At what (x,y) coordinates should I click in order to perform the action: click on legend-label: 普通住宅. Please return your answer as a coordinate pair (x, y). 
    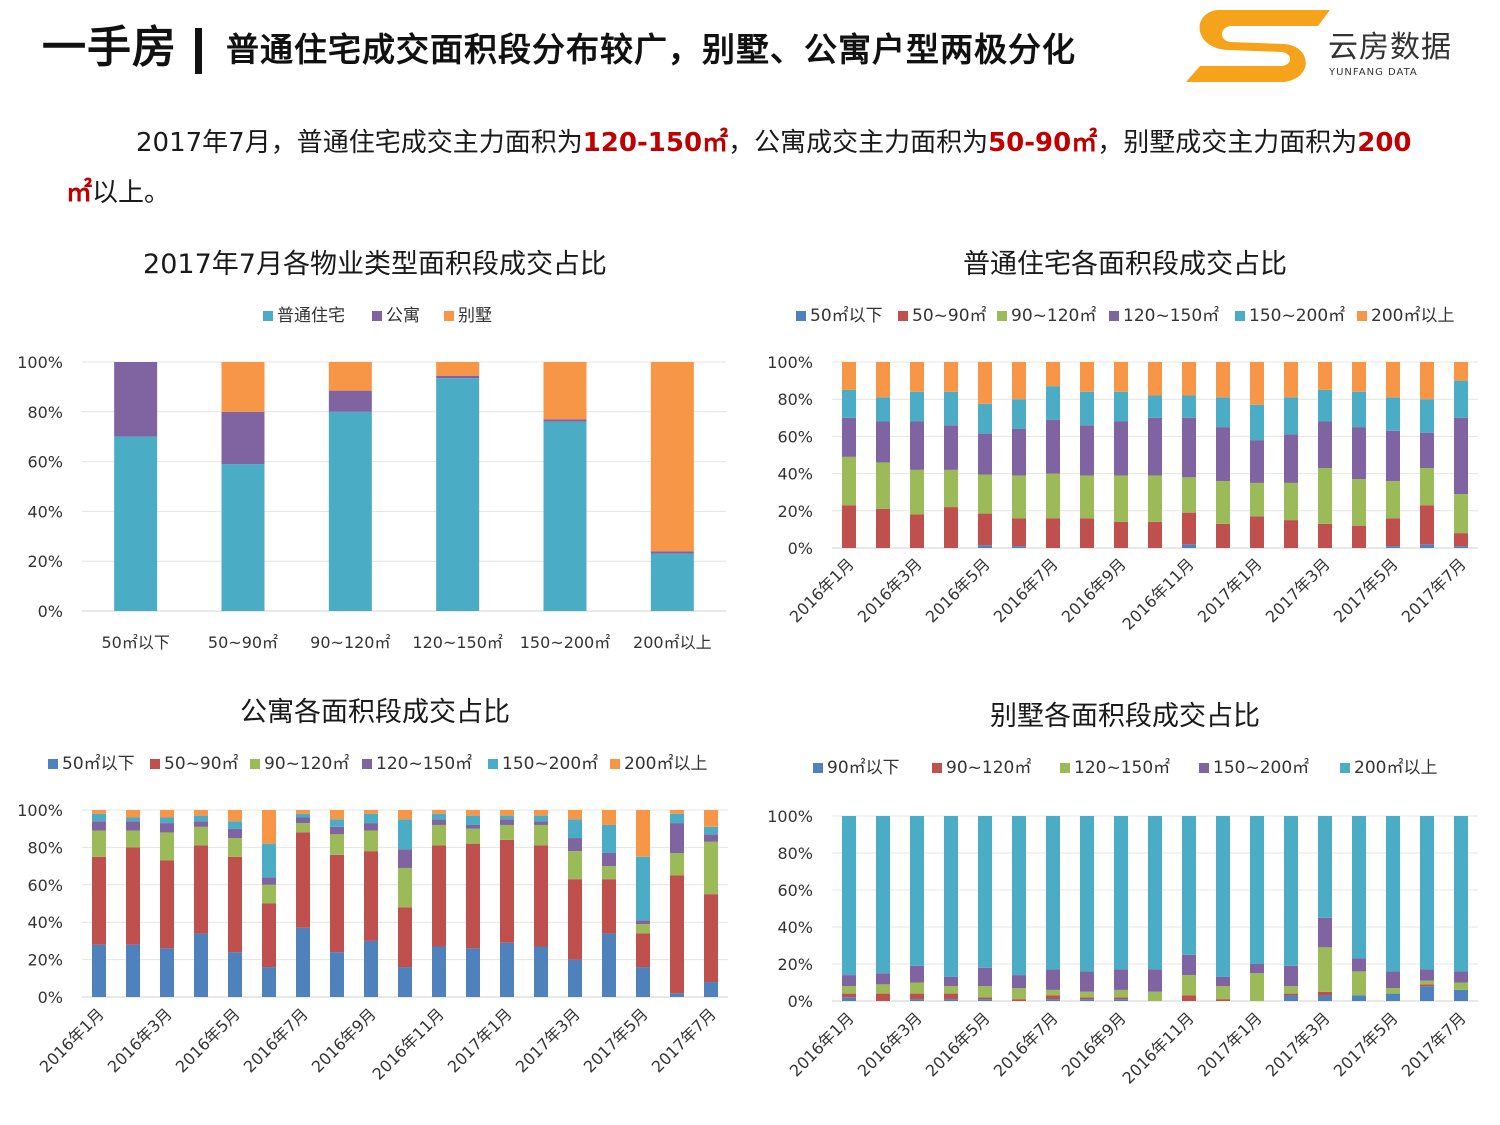
    Looking at the image, I should click on (311, 316).